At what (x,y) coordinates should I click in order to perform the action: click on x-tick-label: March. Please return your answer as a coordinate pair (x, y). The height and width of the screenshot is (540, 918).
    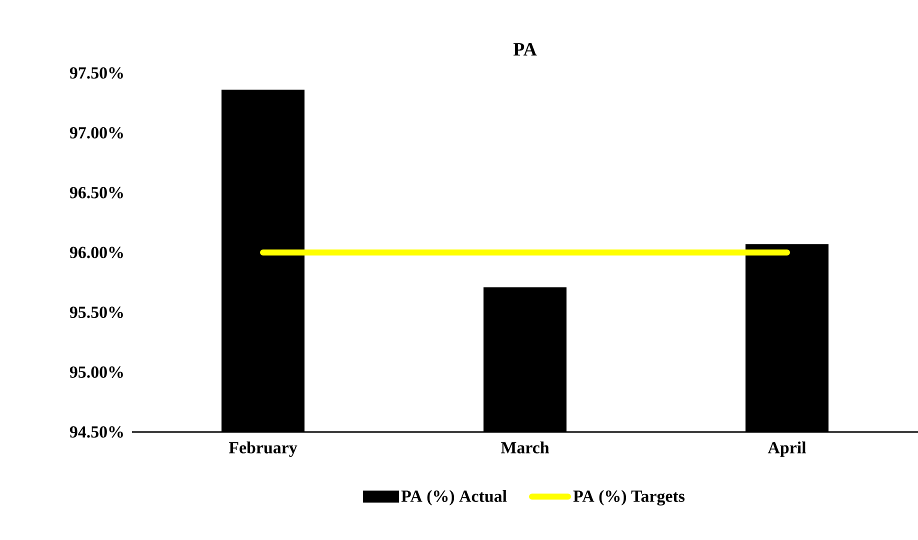
    Looking at the image, I should click on (525, 448).